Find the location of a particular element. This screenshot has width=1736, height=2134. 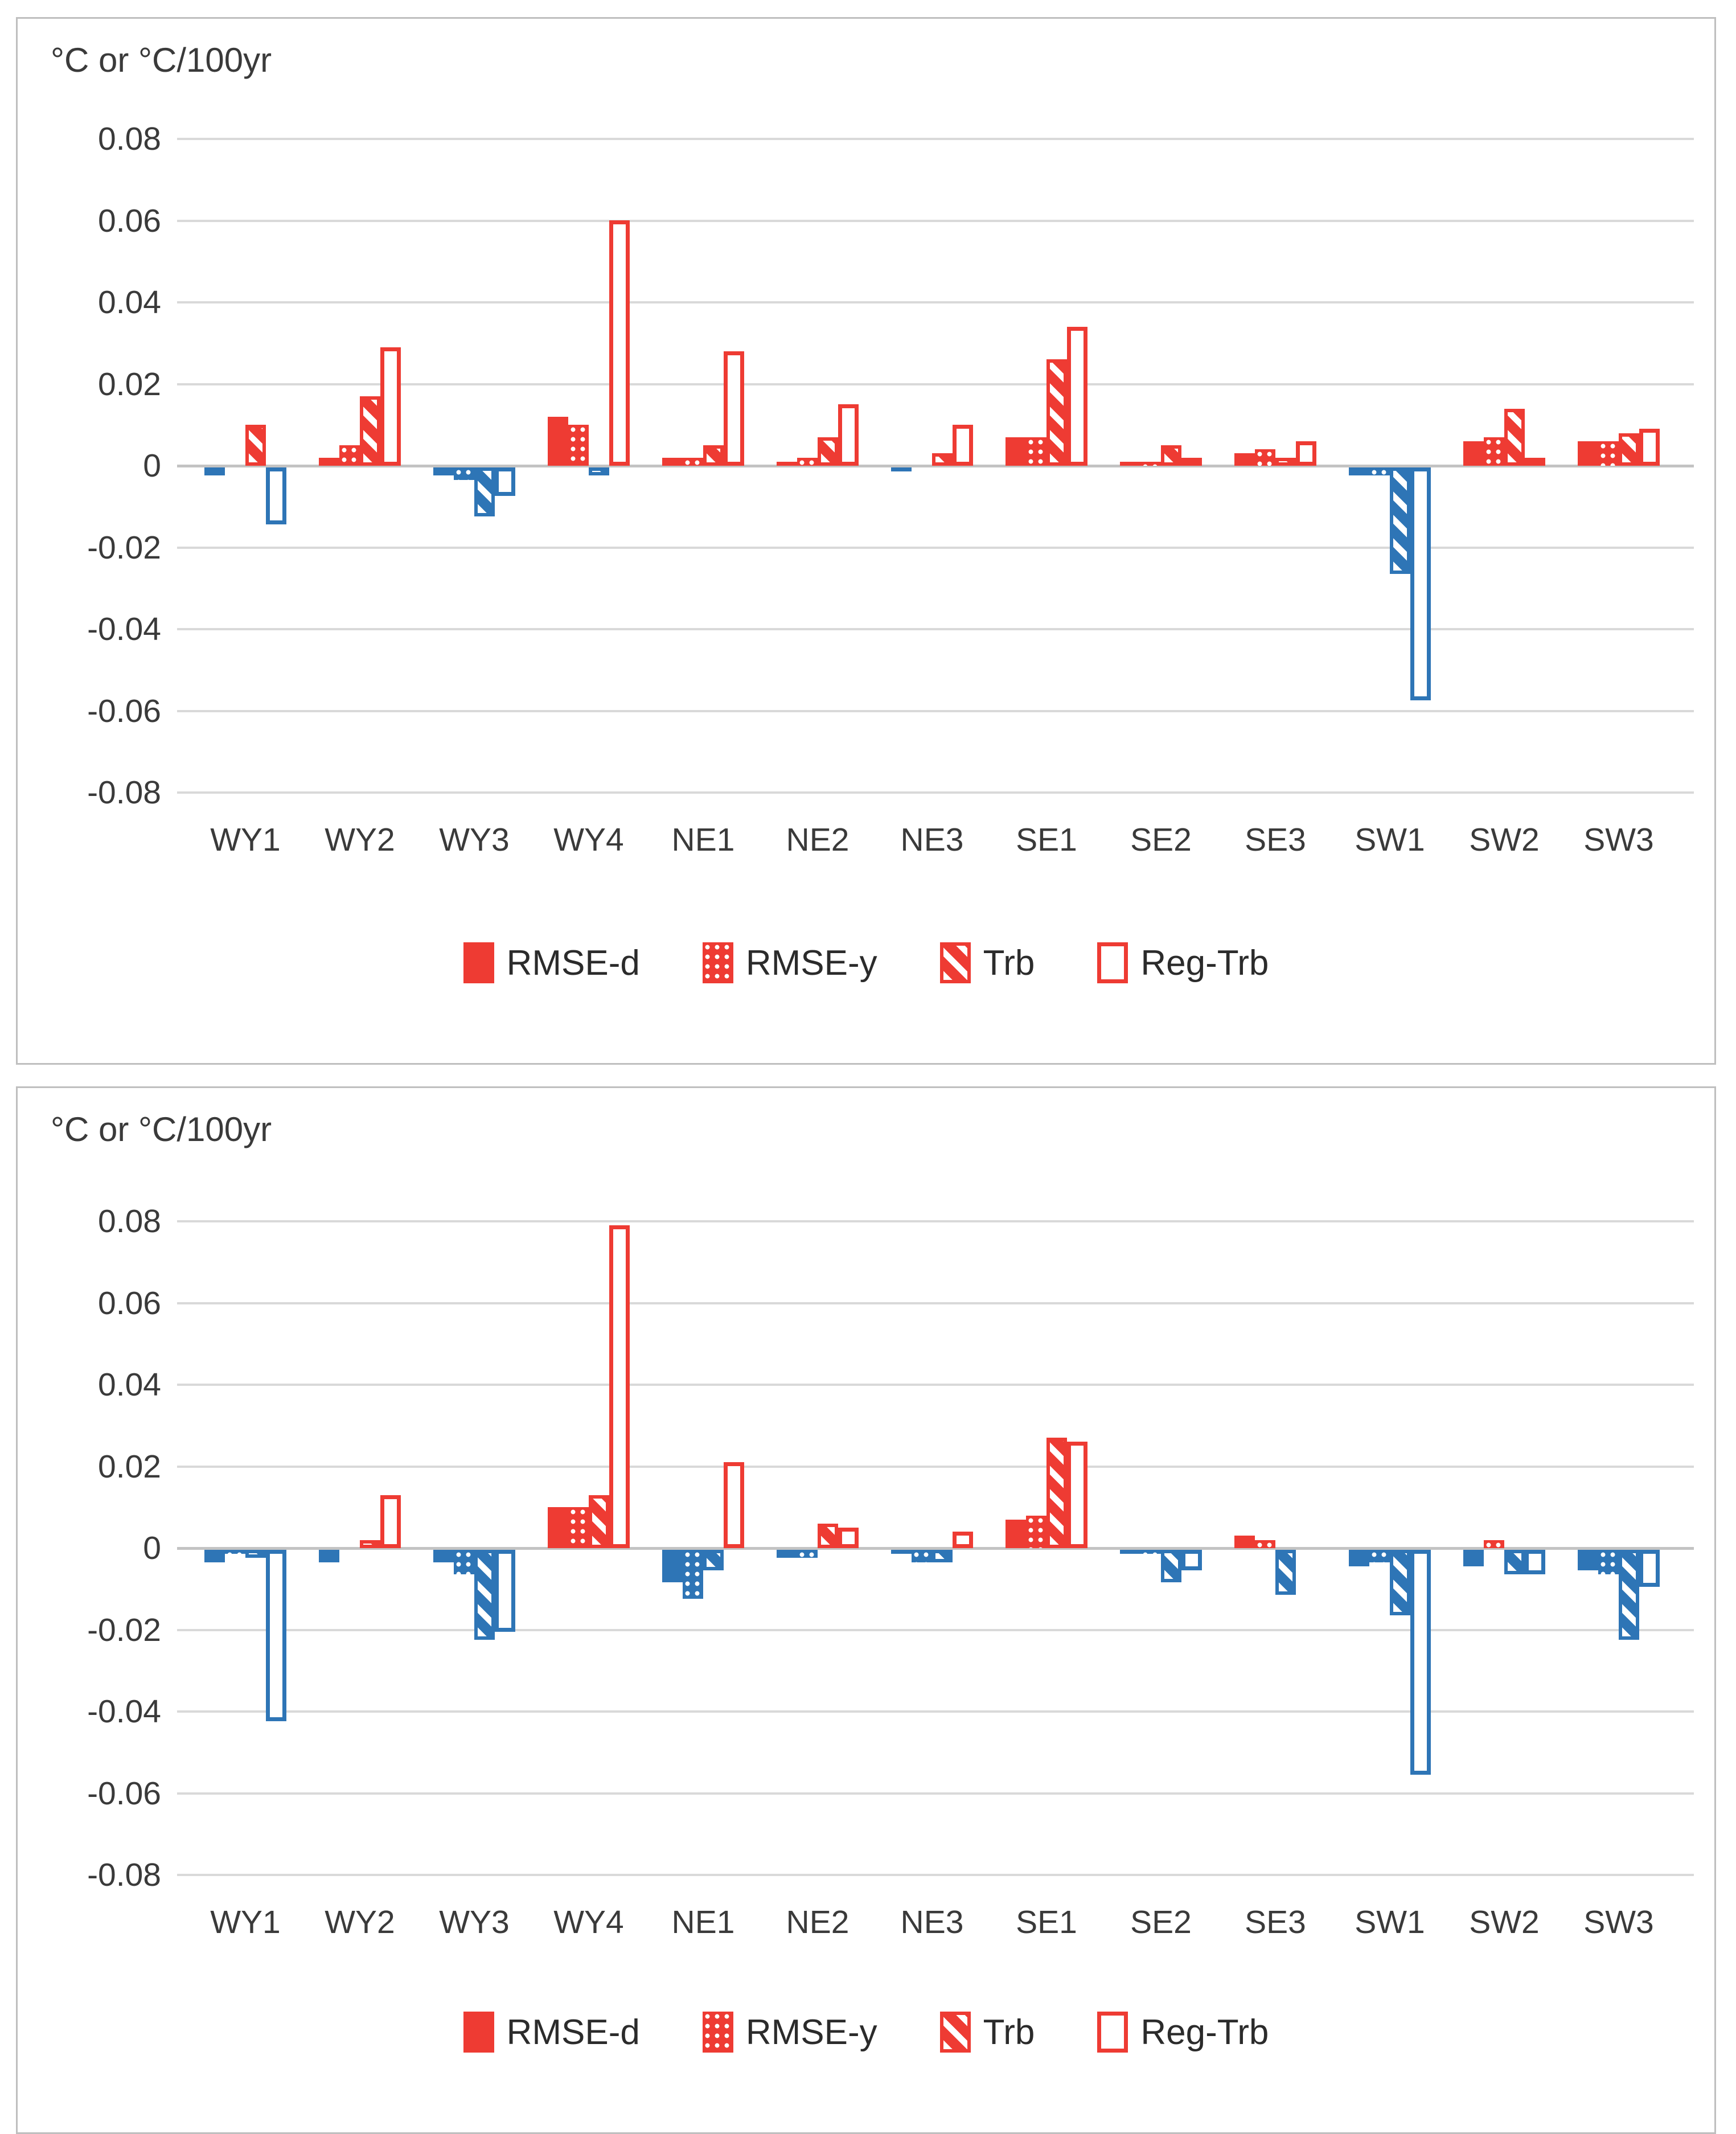

bar-SE1-RMSE-y is located at coordinates (1036, 451).